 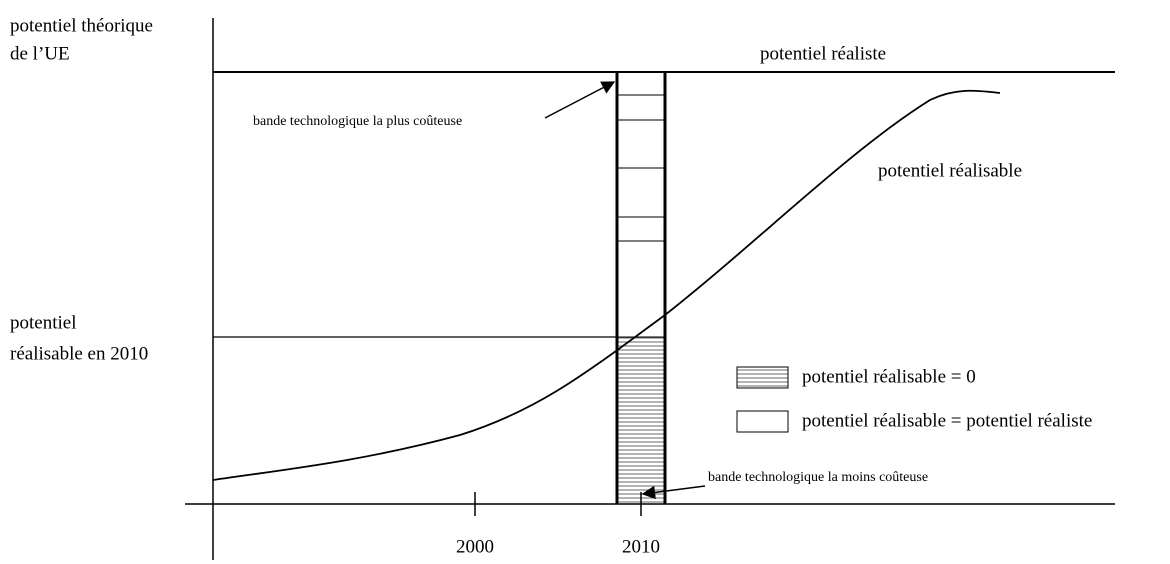 I want to click on label: potentiel réaliste, so click(x=823, y=53).